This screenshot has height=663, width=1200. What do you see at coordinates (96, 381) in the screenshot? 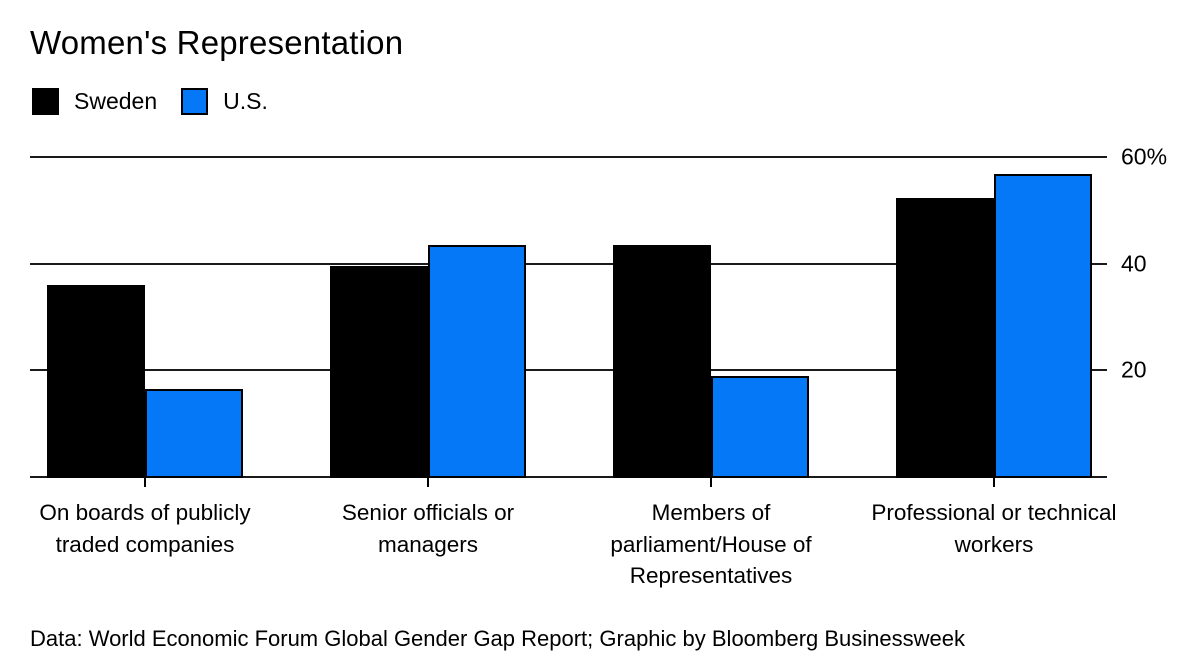
I see `bar-sweden-group1` at bounding box center [96, 381].